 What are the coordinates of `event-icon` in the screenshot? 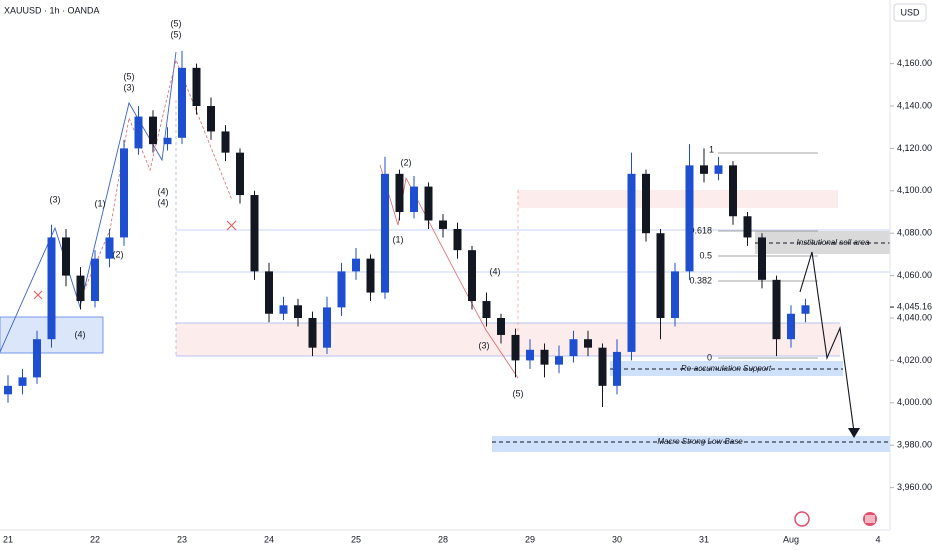 It's located at (802, 519).